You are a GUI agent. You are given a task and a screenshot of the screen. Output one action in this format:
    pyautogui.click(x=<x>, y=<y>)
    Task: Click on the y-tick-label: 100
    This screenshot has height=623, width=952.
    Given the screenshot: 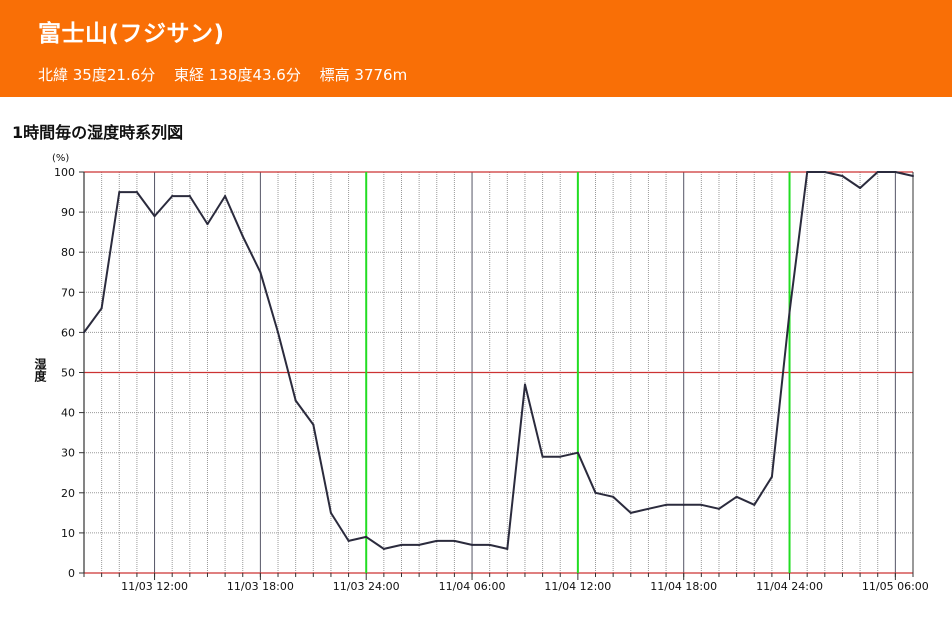 What is the action you would take?
    pyautogui.click(x=64, y=172)
    